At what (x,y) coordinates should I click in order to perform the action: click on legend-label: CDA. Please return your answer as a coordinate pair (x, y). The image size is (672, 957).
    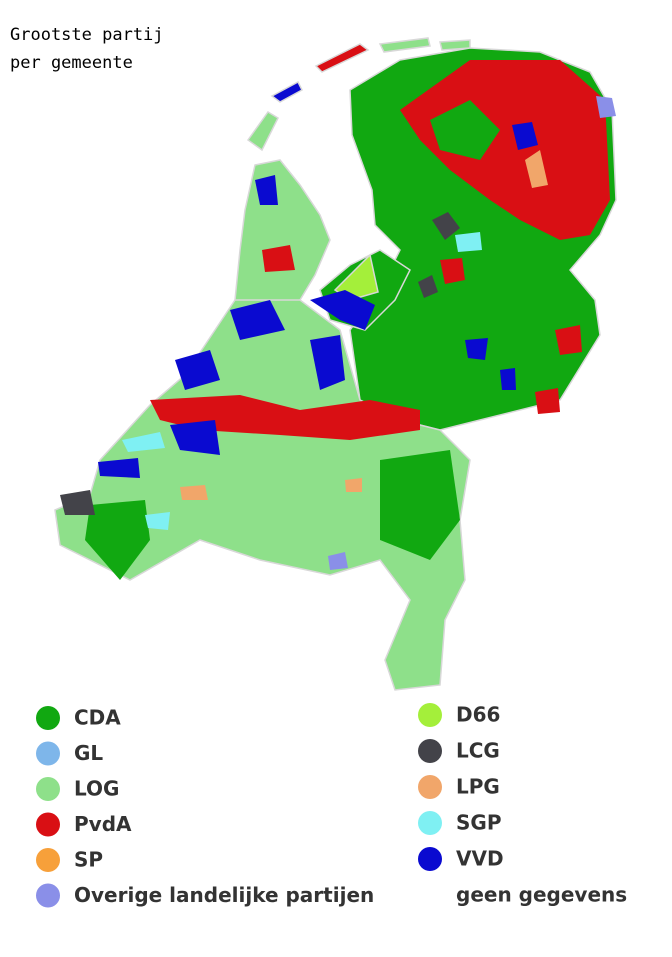
    Looking at the image, I should click on (97, 718).